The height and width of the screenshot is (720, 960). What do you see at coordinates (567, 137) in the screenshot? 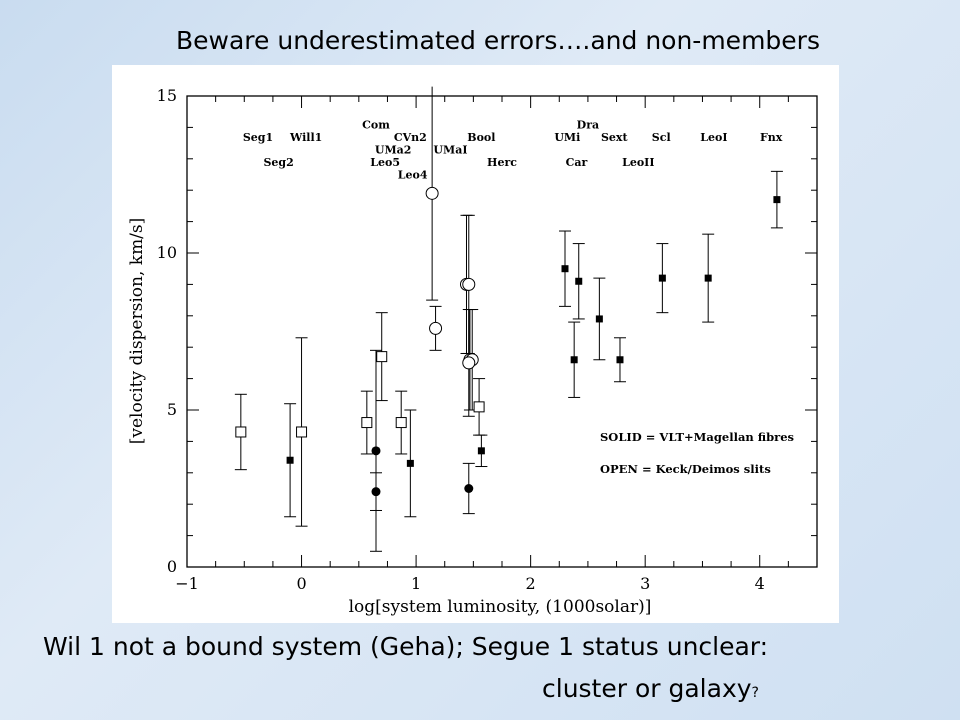
I see `galaxy-label: UMi` at bounding box center [567, 137].